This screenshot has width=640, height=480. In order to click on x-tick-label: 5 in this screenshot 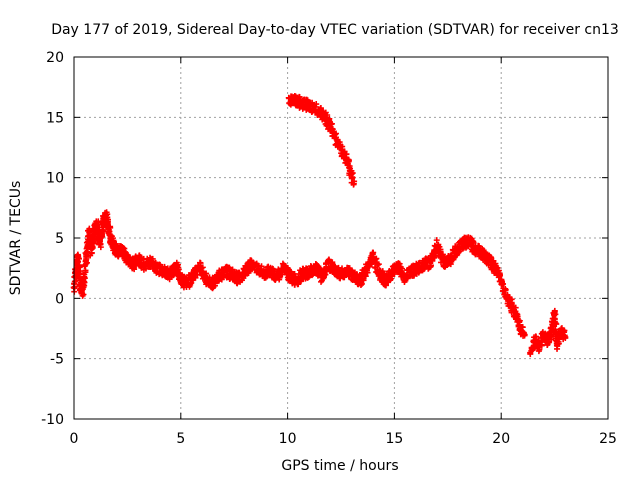, I will do `click(180, 439)`.